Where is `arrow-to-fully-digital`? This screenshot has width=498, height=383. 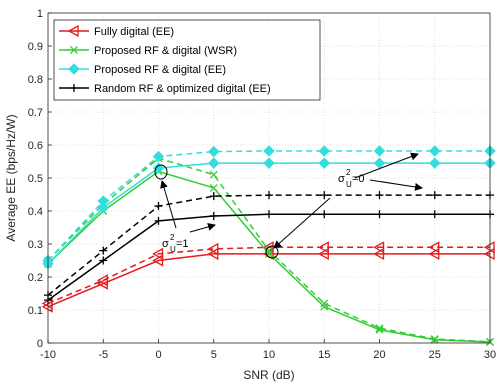 arrow-to-fully-digital is located at coordinates (202, 228).